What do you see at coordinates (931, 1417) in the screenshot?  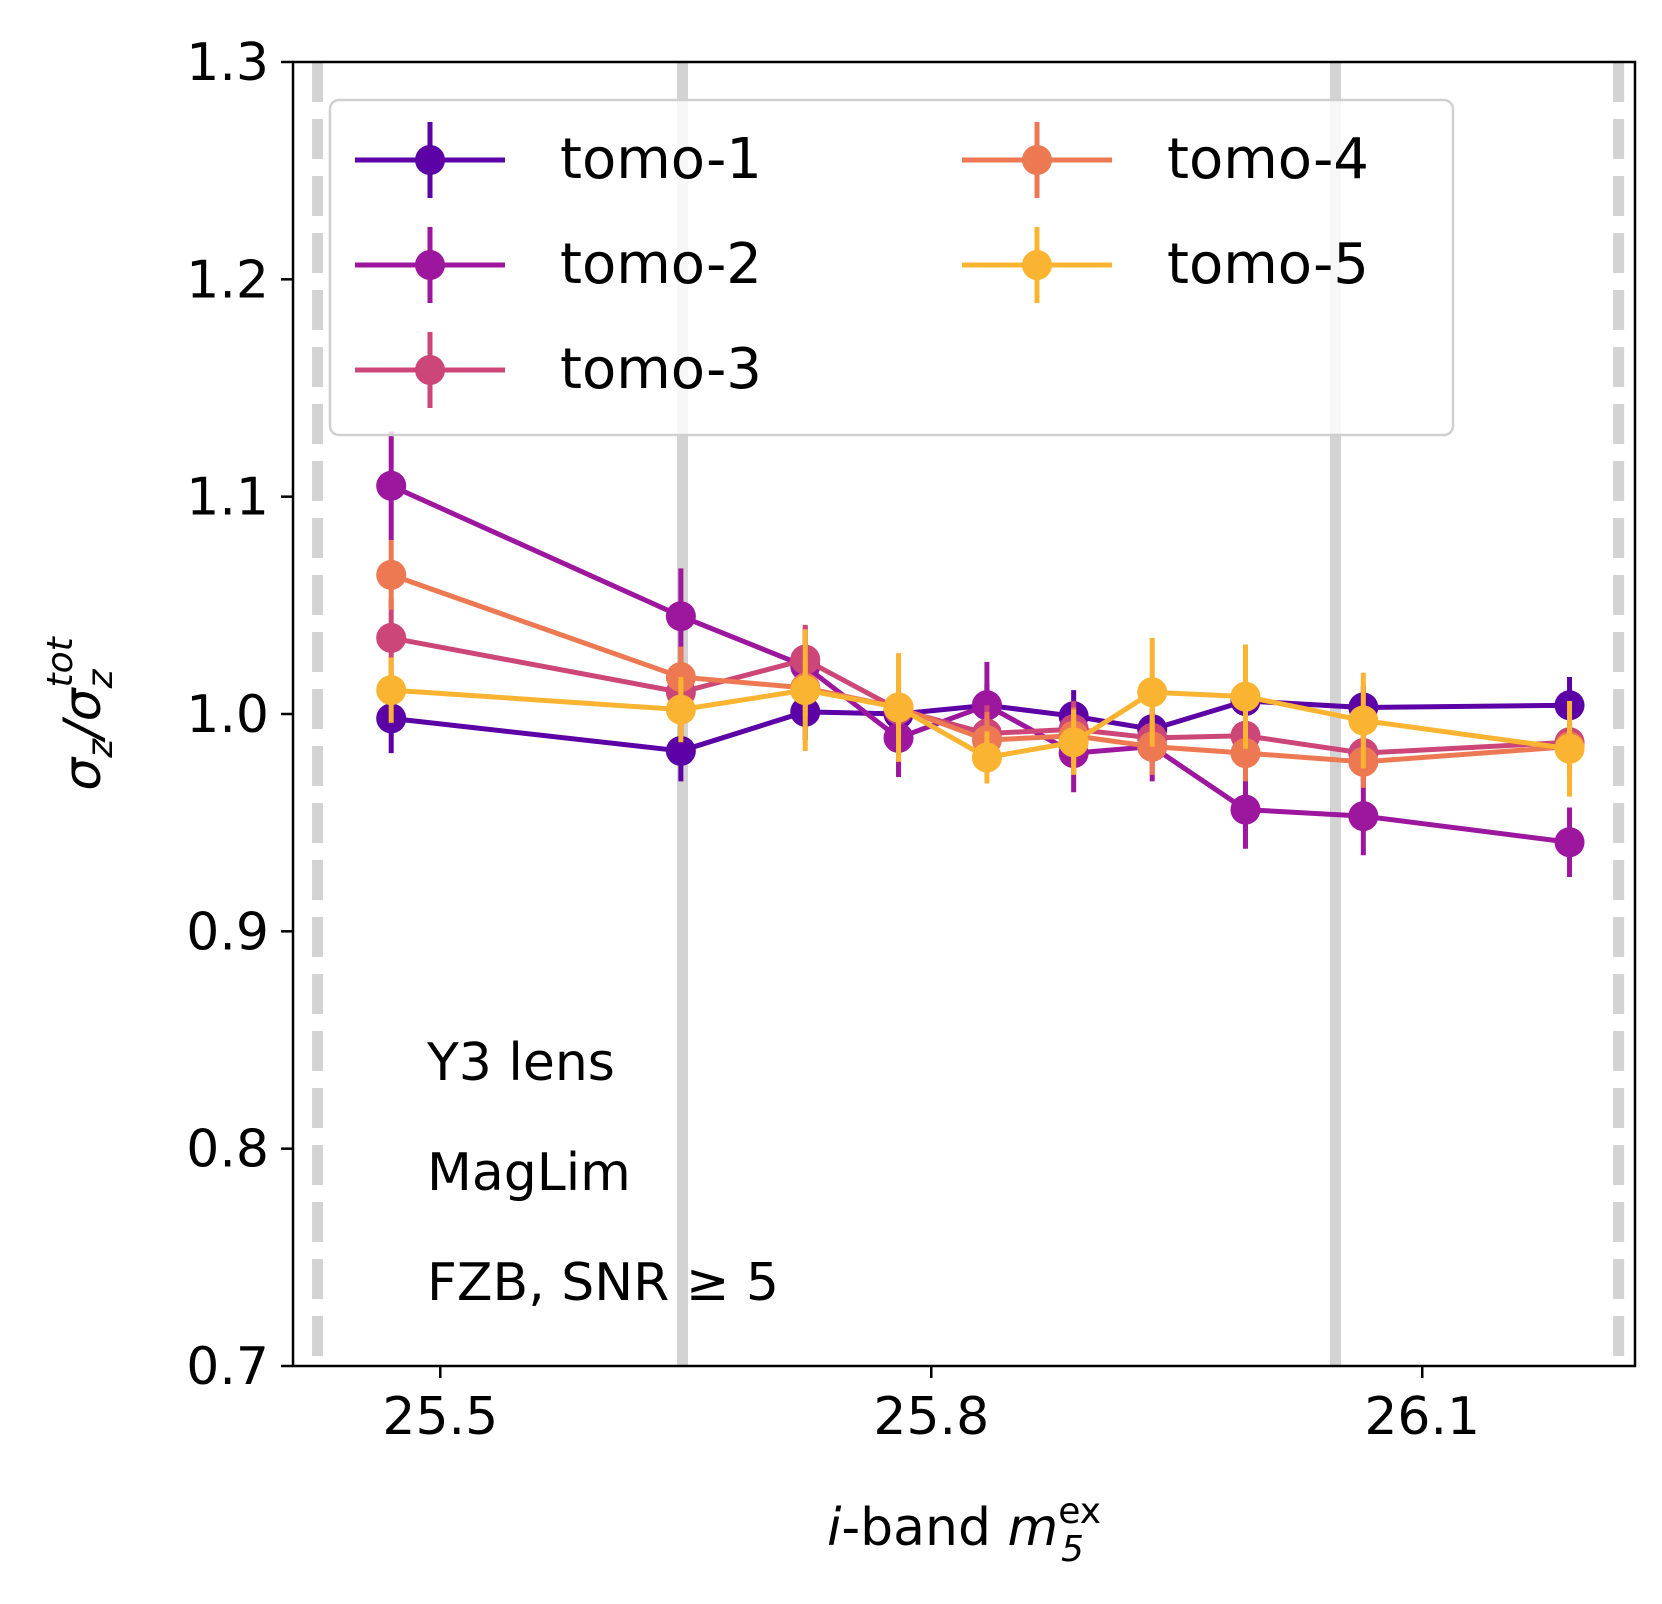 I see `x-tick-label: 25.8` at bounding box center [931, 1417].